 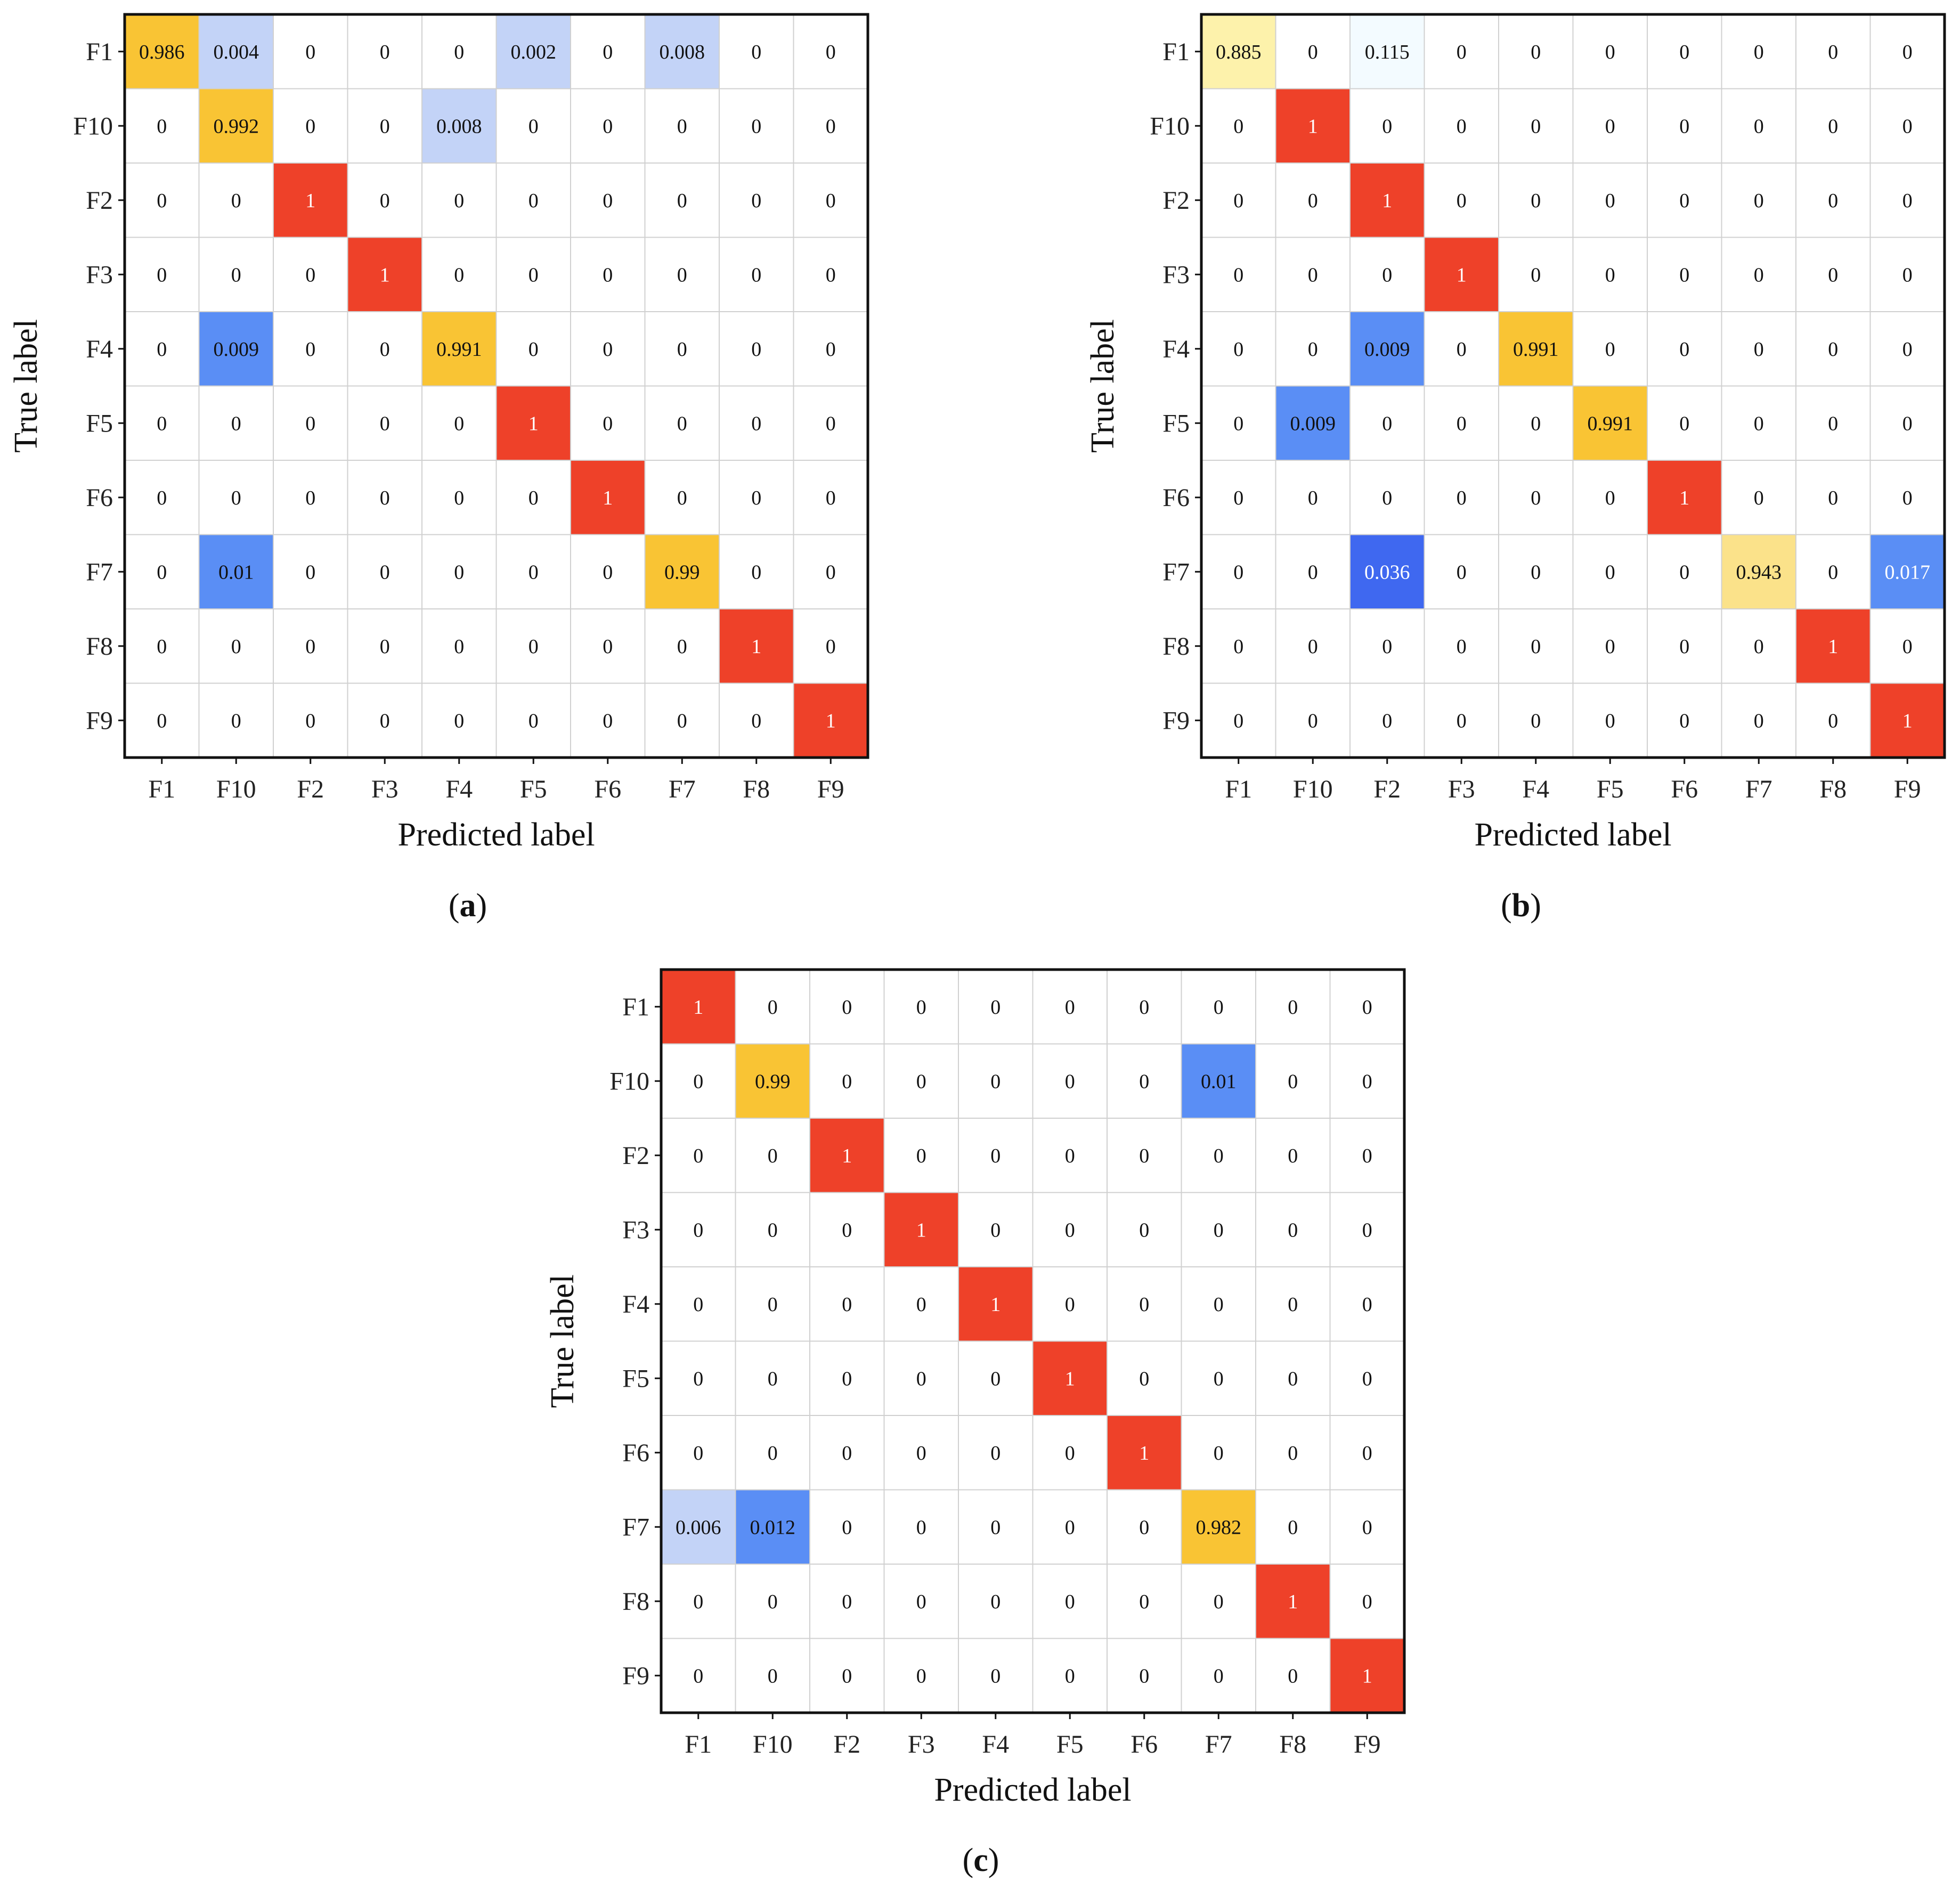 What do you see at coordinates (682, 572) in the screenshot?
I see `cell-value-label: 0.99` at bounding box center [682, 572].